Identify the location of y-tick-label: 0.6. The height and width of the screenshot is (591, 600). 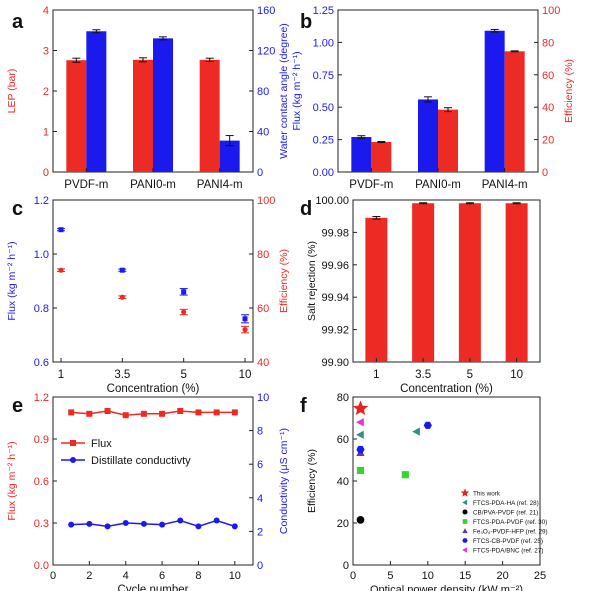
(41, 482).